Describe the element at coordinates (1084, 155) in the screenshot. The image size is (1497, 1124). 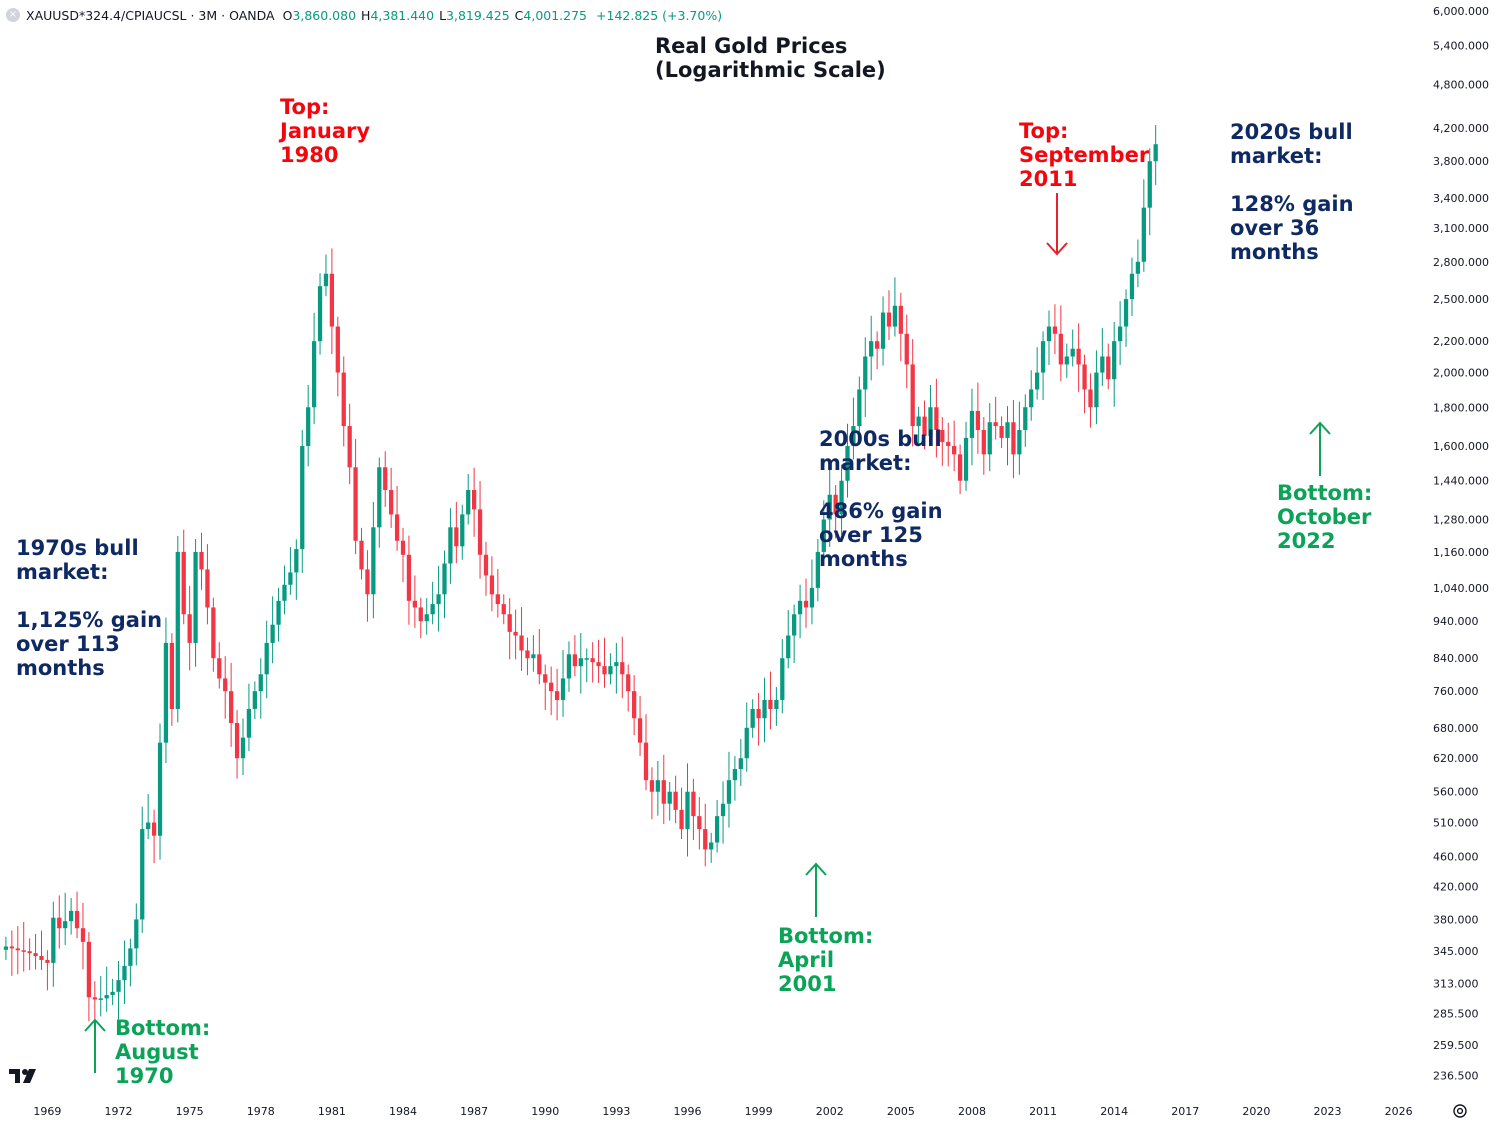
I see `annotation-top-2011: Top: September 2011` at that location.